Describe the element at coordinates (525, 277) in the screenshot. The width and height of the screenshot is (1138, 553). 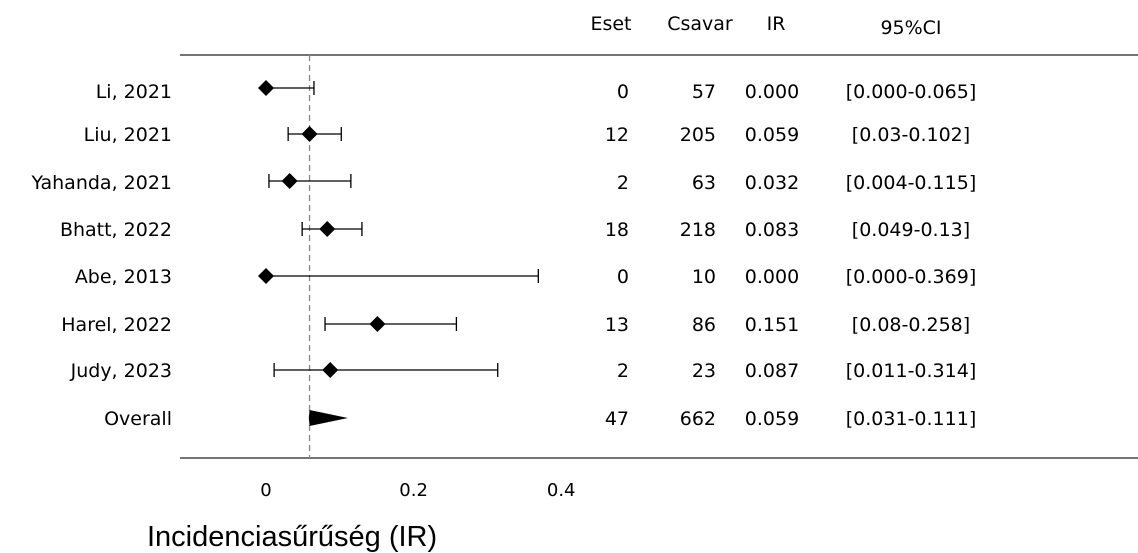
I see `study-row: Abe, 2013 0 10 0.000 [0.000-0.369]` at that location.